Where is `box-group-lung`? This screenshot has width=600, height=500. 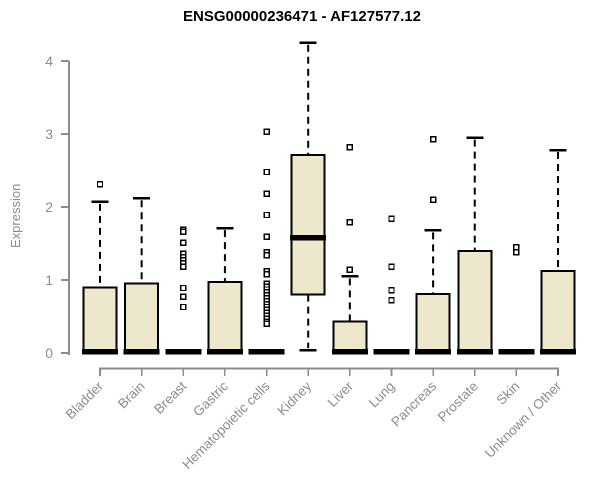
box-group-lung is located at coordinates (391, 285).